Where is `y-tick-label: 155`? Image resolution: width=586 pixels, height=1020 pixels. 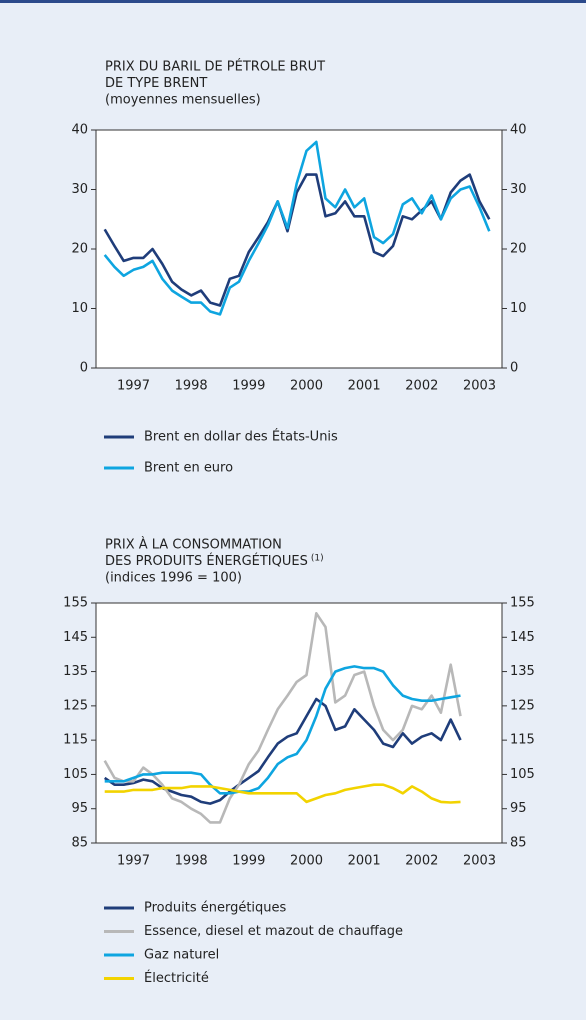
y-tick-label: 155 is located at coordinates (75, 603).